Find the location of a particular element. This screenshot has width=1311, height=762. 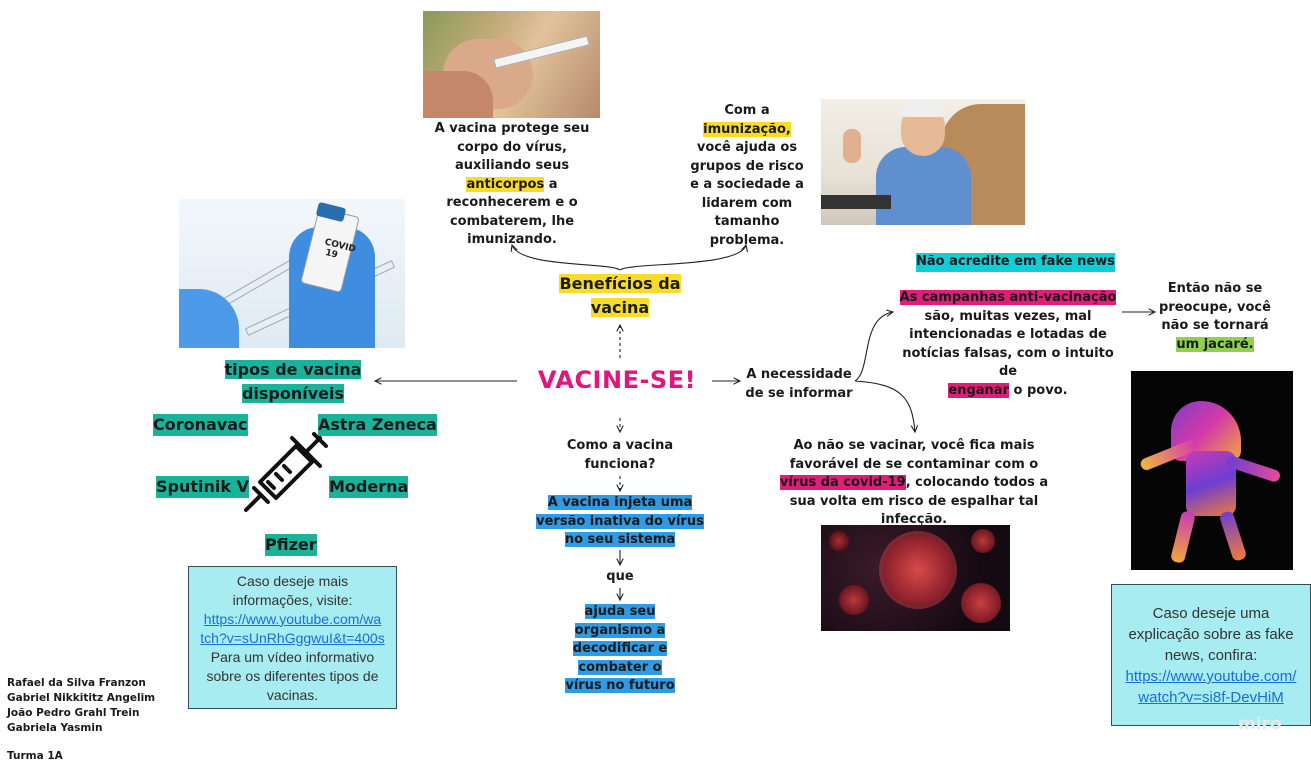

text-line: a is located at coordinates (551, 184).